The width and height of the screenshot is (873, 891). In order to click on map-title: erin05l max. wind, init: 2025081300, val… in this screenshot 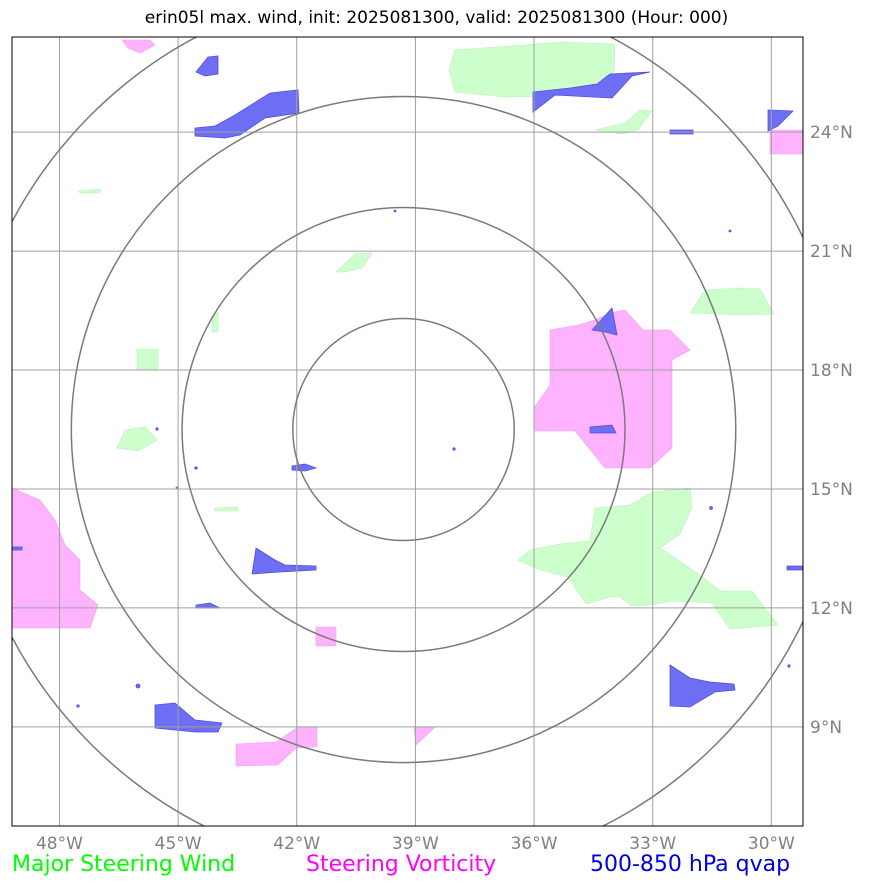, I will do `click(436, 18)`.